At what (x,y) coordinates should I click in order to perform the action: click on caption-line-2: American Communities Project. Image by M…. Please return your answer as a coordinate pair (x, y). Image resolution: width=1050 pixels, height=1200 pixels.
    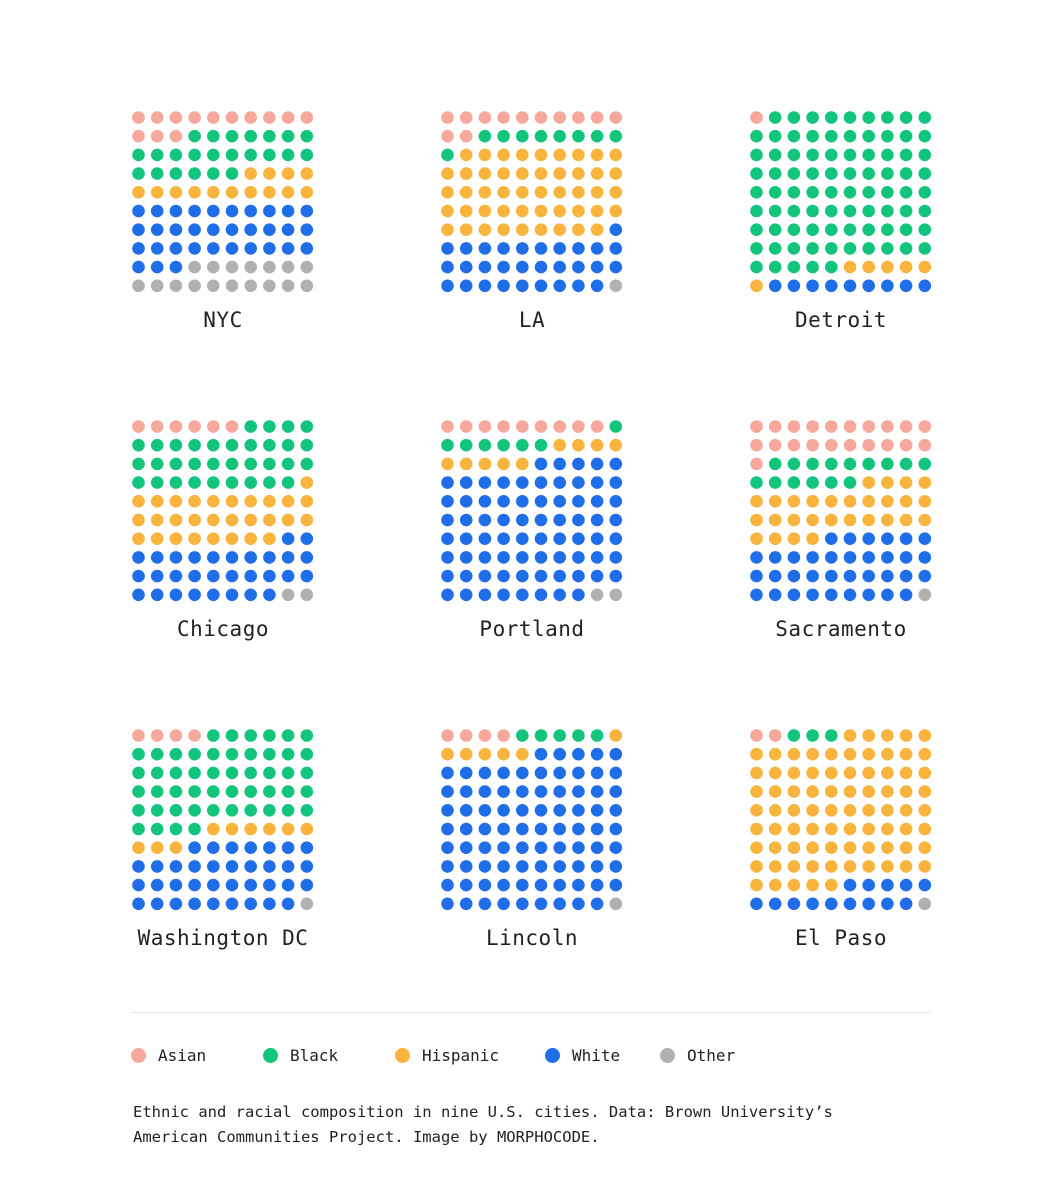
    Looking at the image, I should click on (366, 1137).